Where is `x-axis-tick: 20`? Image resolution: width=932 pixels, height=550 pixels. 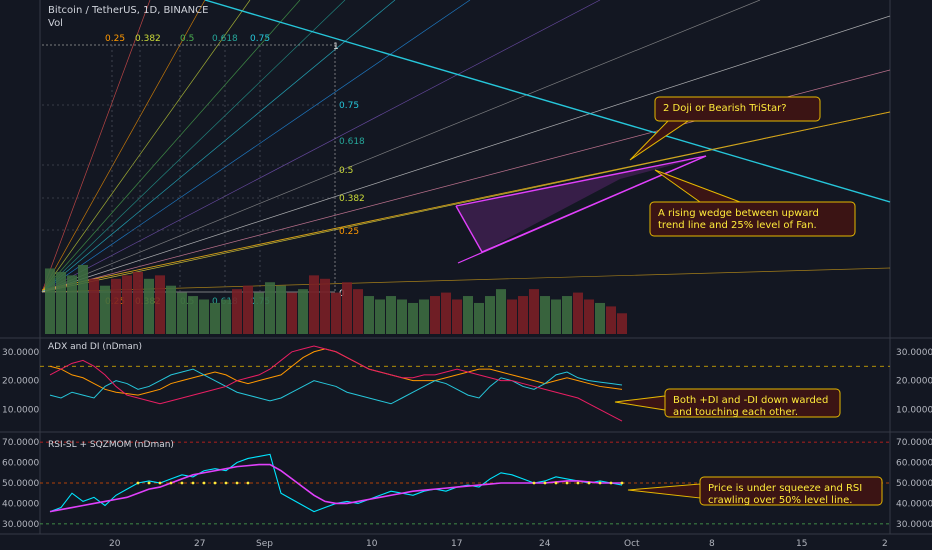
x-axis-tick: 20 is located at coordinates (115, 544).